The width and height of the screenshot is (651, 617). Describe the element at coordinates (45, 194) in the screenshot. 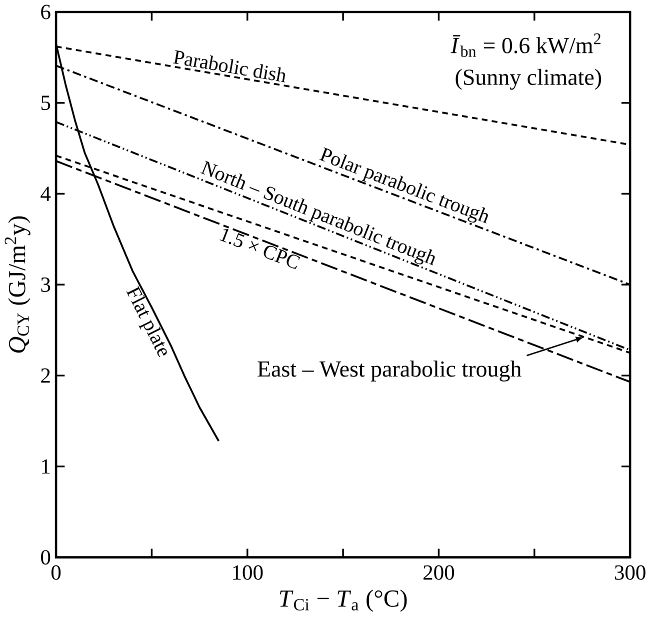

I see `y-tick-label: 4` at that location.